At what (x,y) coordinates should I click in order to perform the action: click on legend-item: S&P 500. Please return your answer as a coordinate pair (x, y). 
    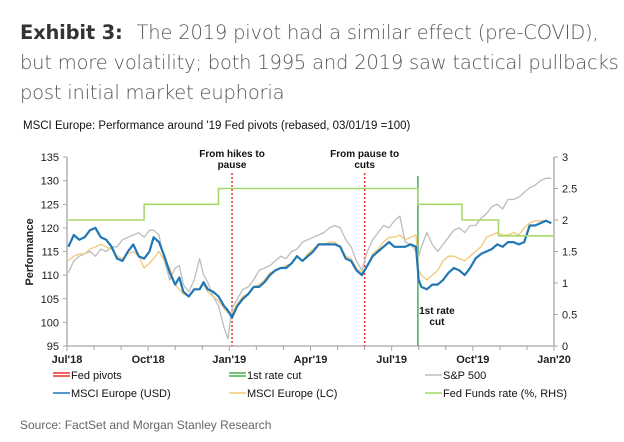
    Looking at the image, I should click on (455, 376).